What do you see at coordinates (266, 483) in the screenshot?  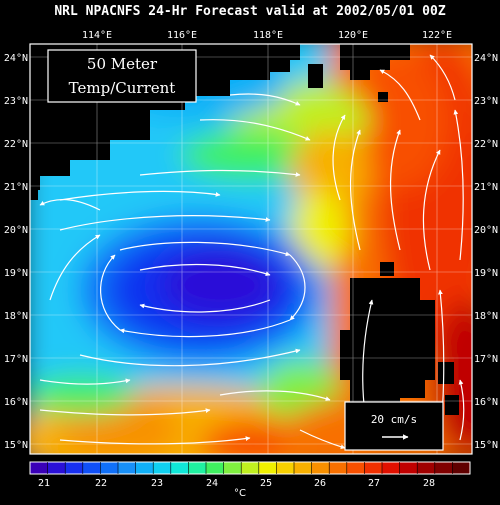 I see `colorbar-tick-label: 25` at bounding box center [266, 483].